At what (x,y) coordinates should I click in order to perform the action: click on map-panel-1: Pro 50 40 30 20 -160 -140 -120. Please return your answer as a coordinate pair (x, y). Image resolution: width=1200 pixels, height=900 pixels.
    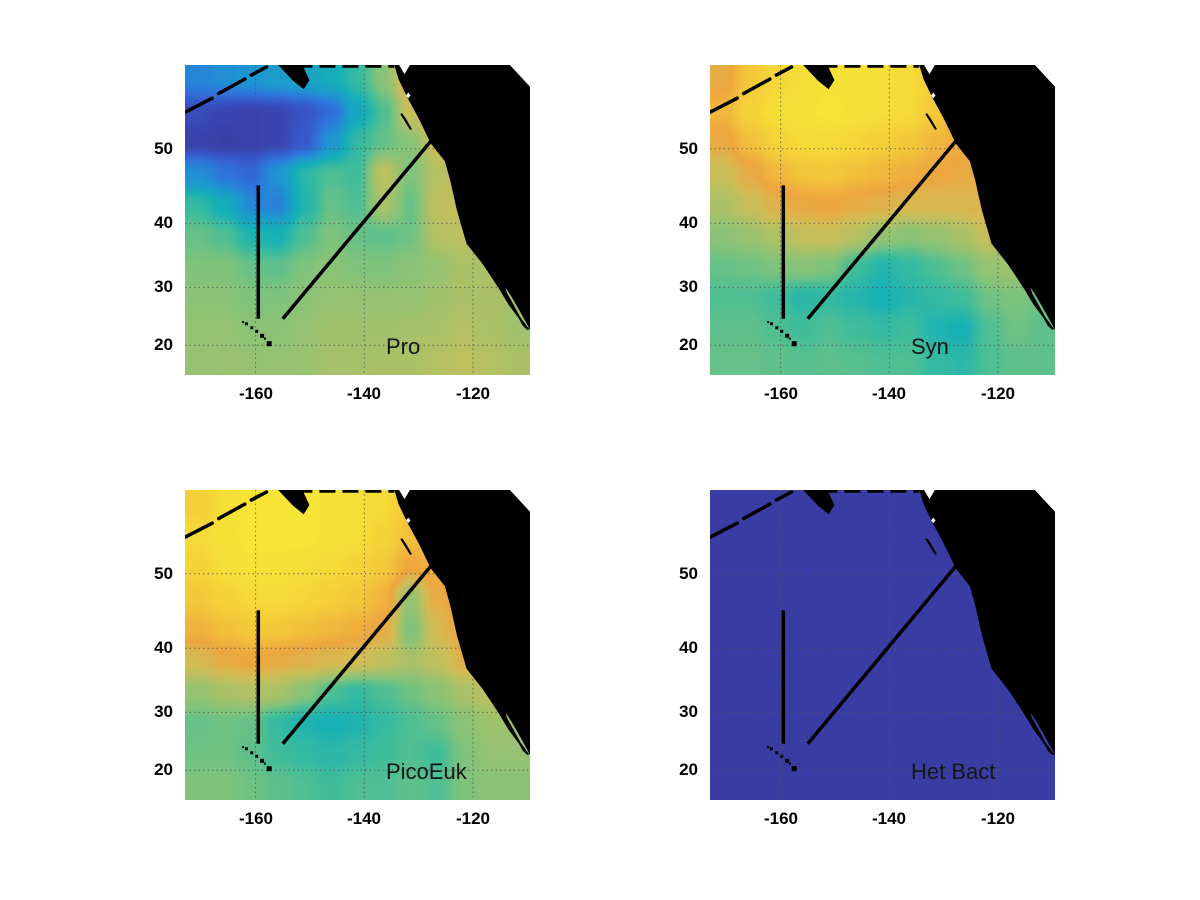
    Looking at the image, I should click on (342, 234).